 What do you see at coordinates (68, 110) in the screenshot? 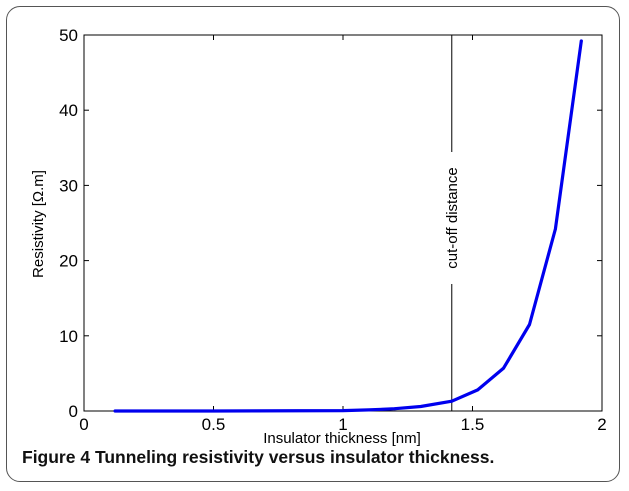
I see `y-tick-label: 40` at bounding box center [68, 110].